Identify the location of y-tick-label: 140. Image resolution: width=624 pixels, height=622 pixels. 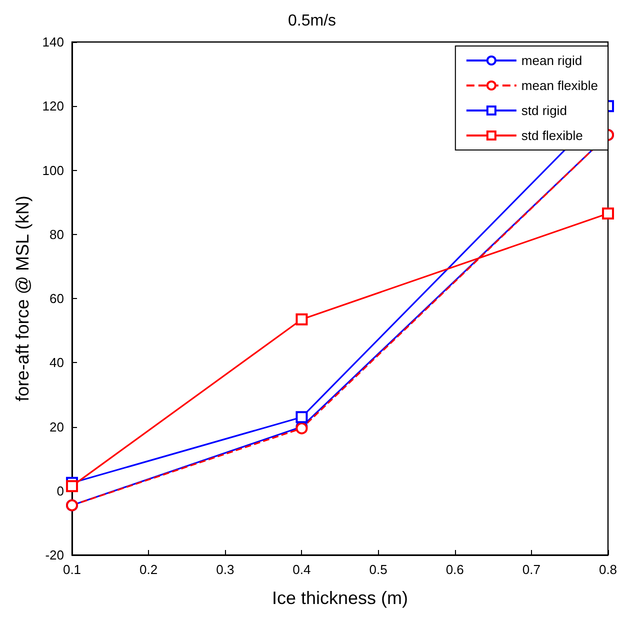
(53, 42).